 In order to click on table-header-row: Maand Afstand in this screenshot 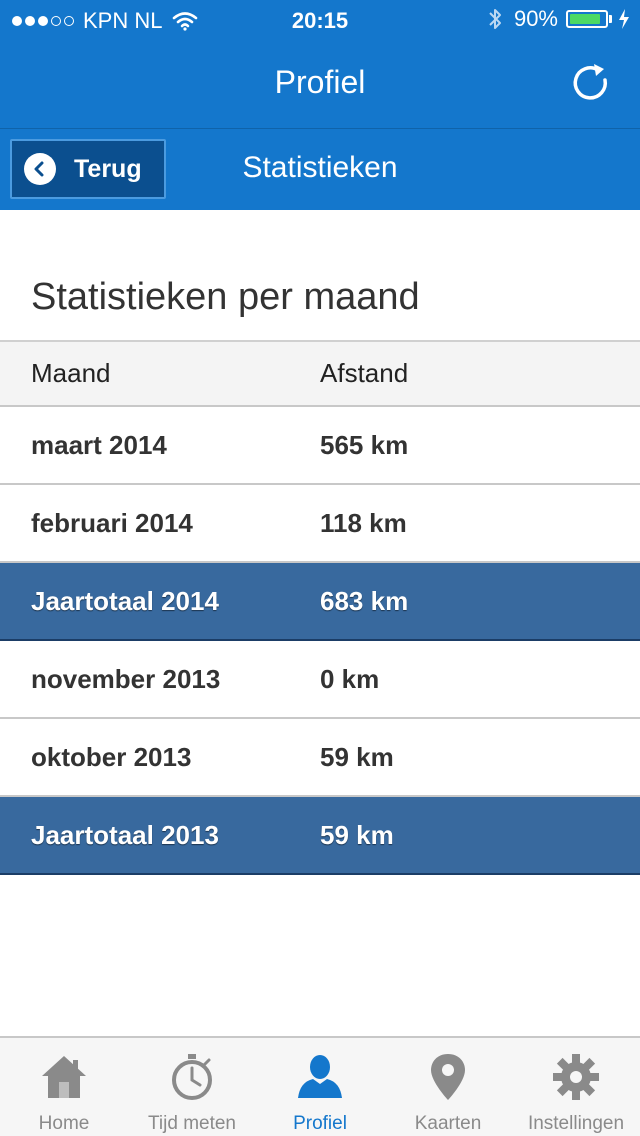, I will do `click(320, 373)`.